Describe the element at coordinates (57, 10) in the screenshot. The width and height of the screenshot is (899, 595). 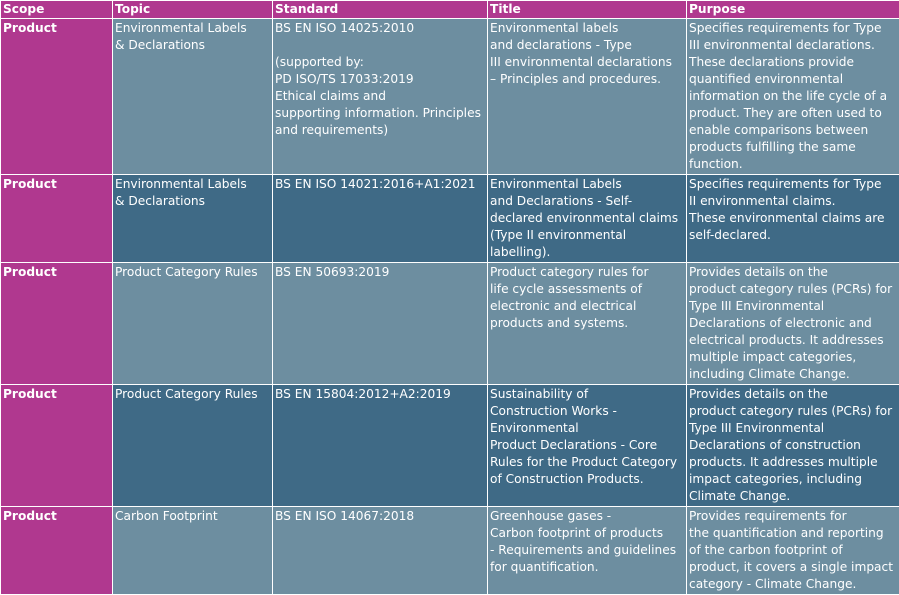
I see `header-scope: Scope` at that location.